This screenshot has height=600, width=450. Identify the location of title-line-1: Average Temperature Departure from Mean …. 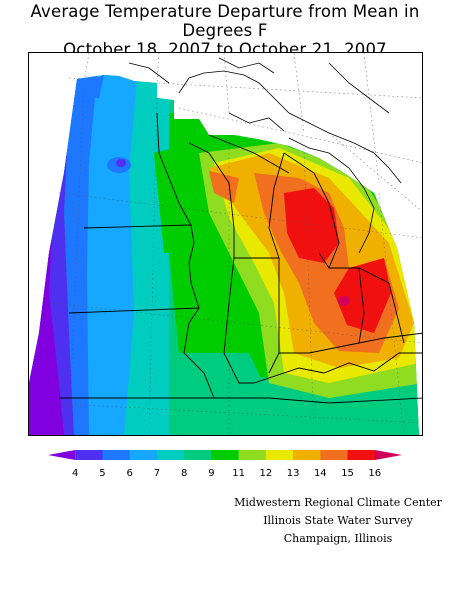
(225, 21).